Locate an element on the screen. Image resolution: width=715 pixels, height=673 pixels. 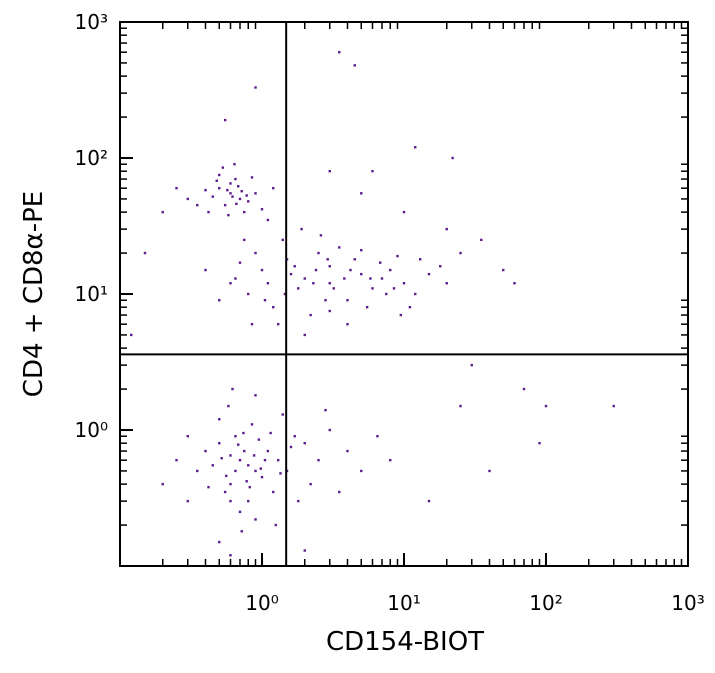
x-tick-label: 10² is located at coordinates (545, 603).